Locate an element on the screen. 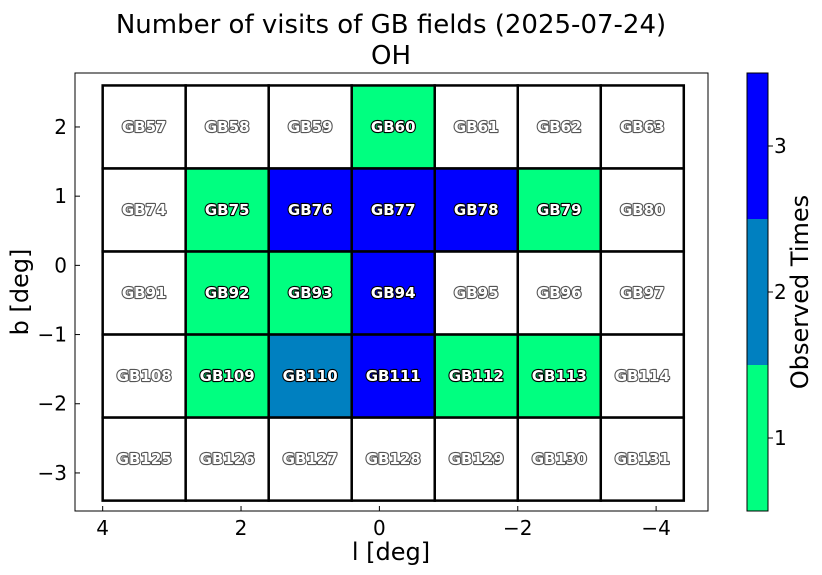  colorbar-segments is located at coordinates (757, 292).